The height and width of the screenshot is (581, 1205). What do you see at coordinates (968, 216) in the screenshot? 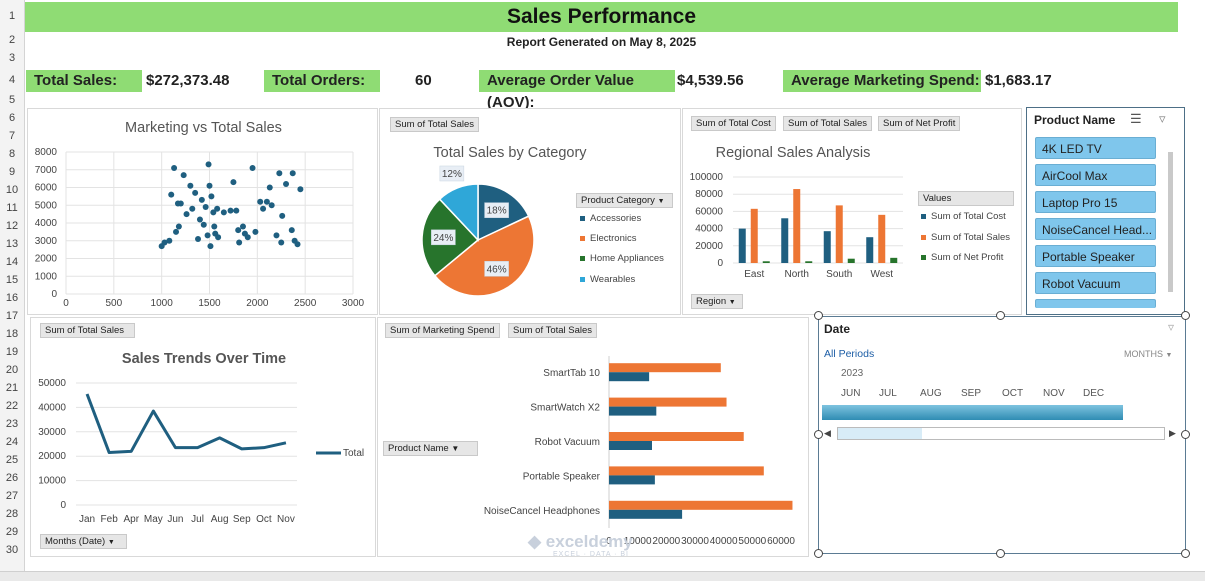
I see `legend-label: Sum of Total Cost` at bounding box center [968, 216].